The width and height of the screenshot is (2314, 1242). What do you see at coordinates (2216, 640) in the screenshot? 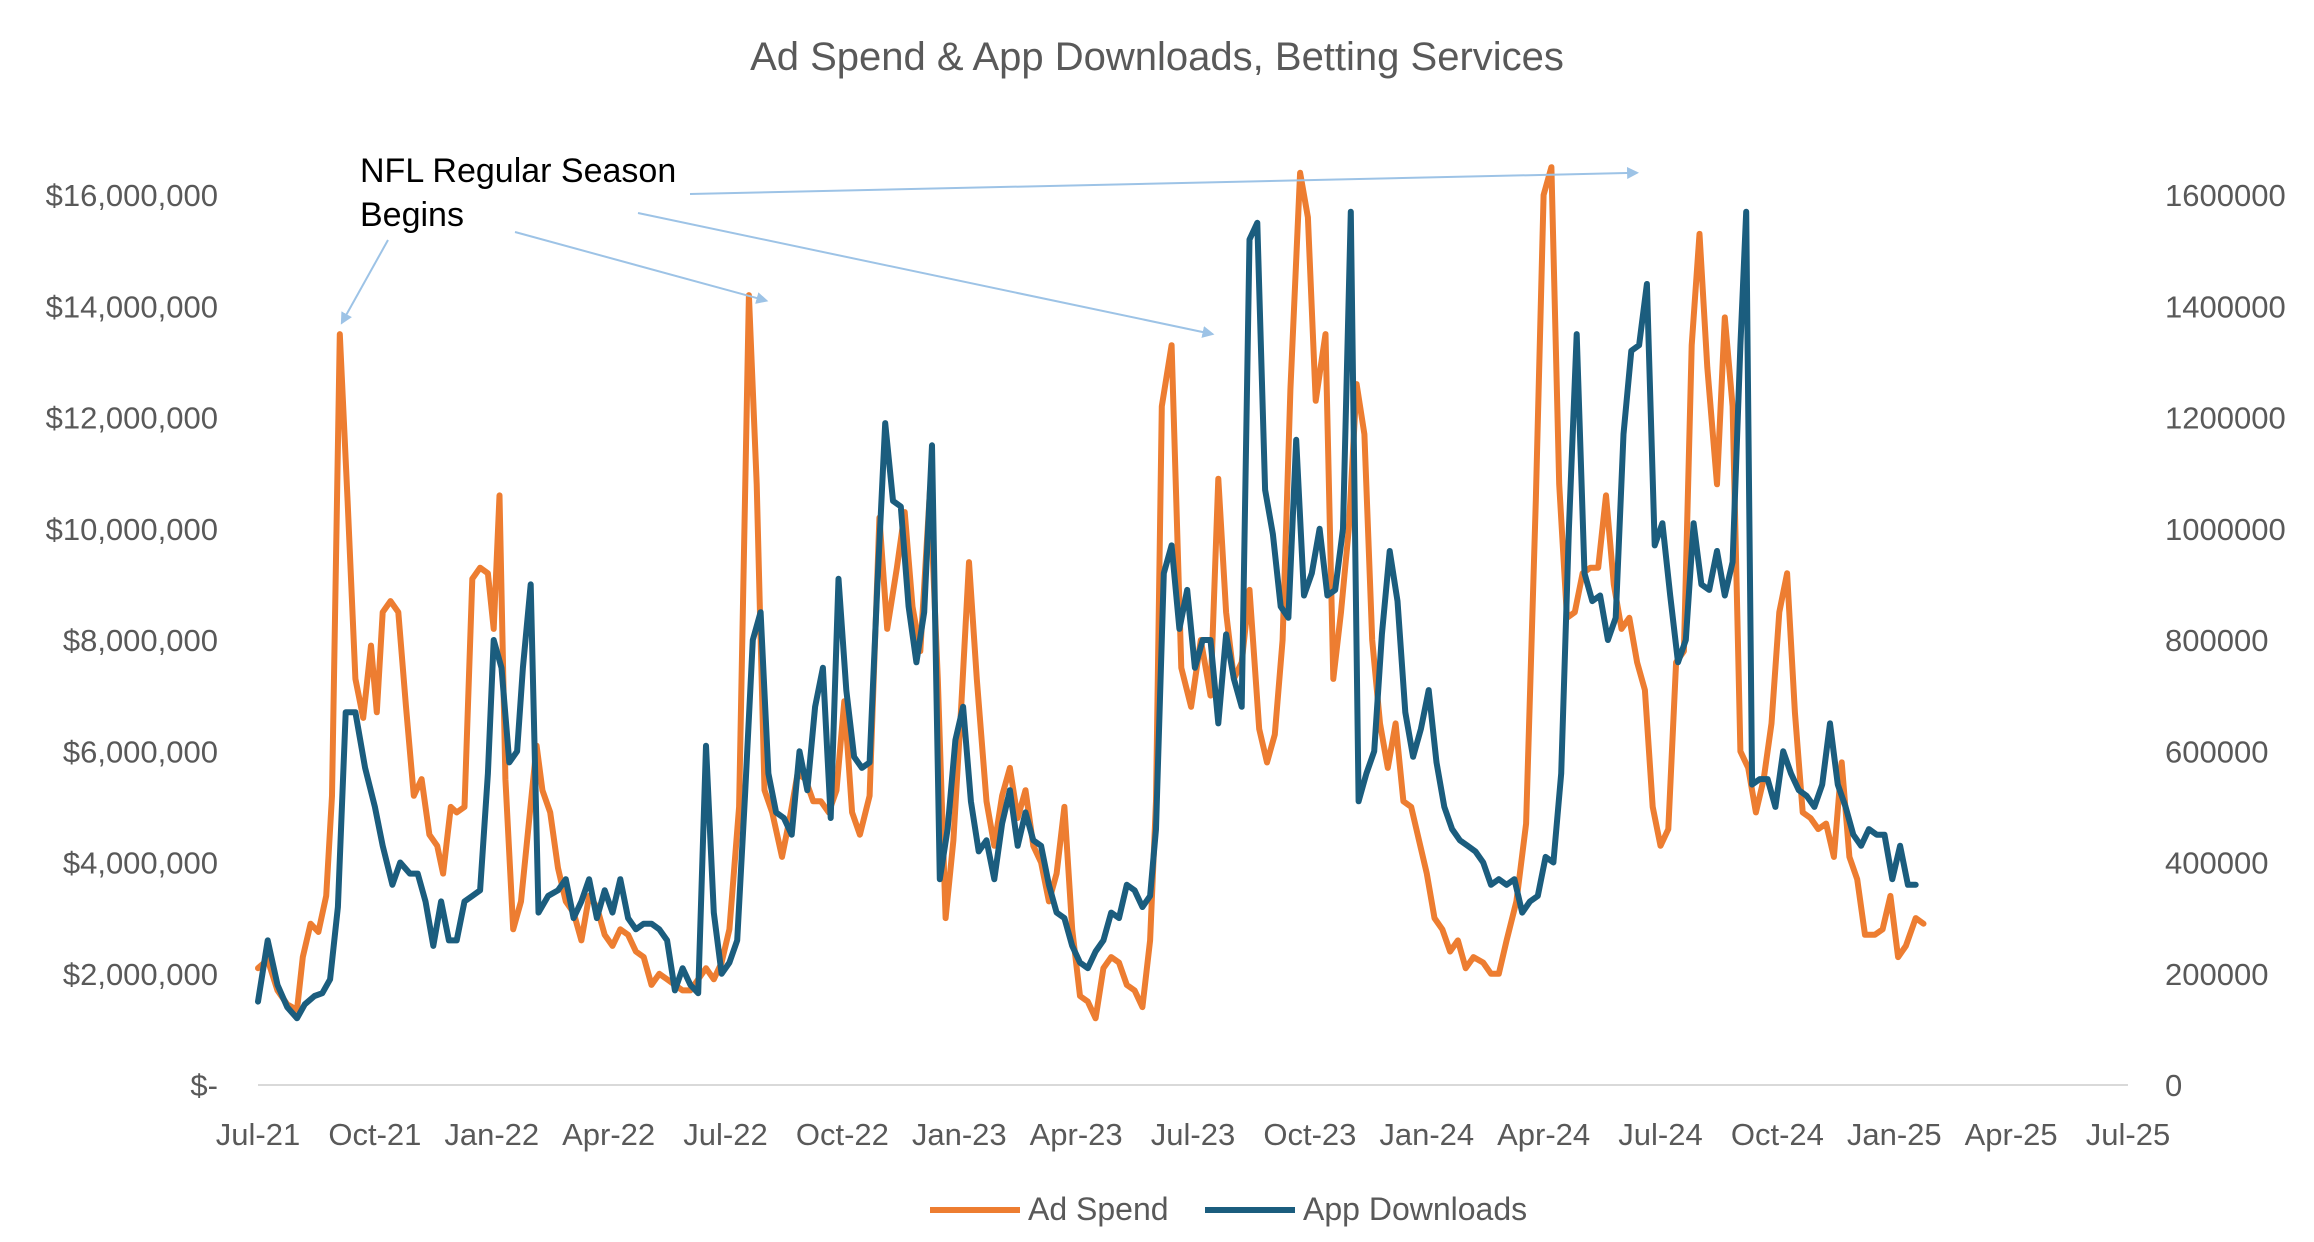
I see `y-right-tick-label: 800000` at bounding box center [2216, 640].